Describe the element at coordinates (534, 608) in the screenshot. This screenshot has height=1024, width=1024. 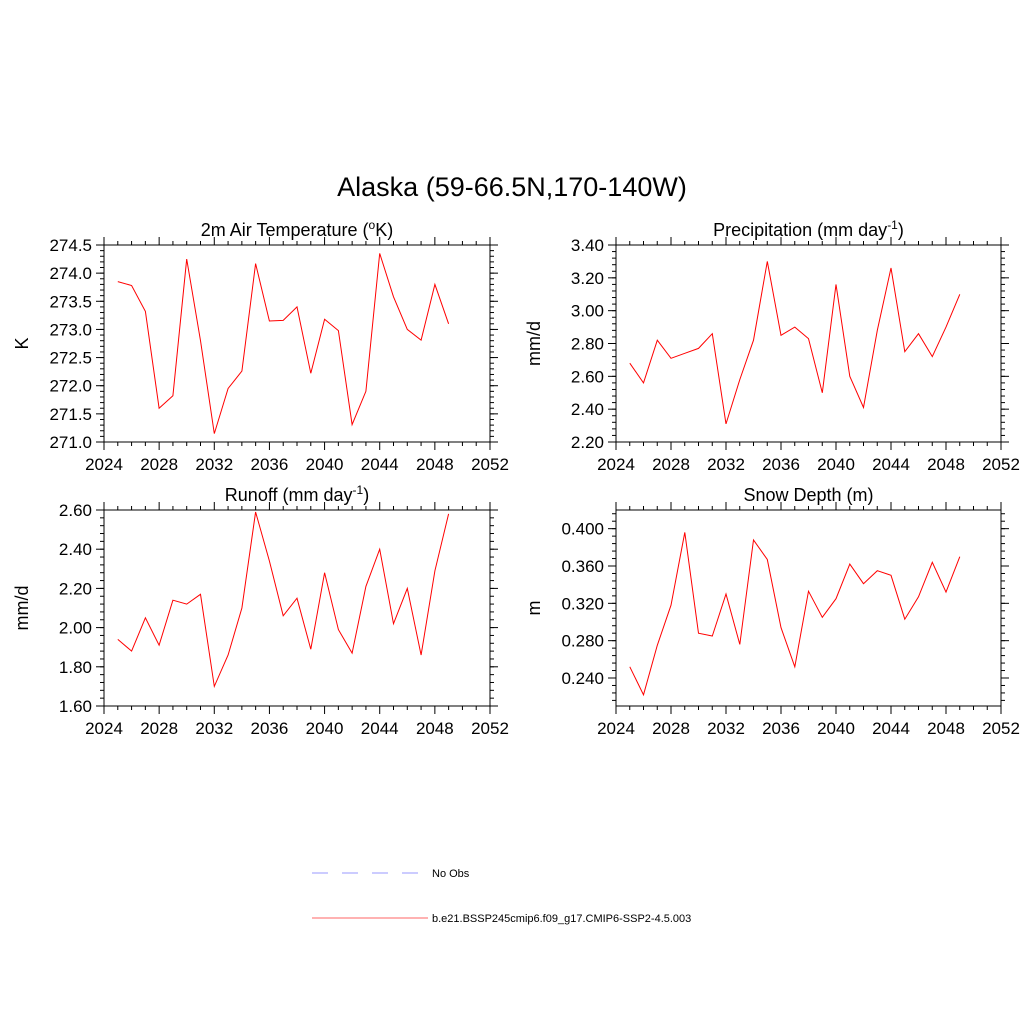
I see `y-axis-label: m` at that location.